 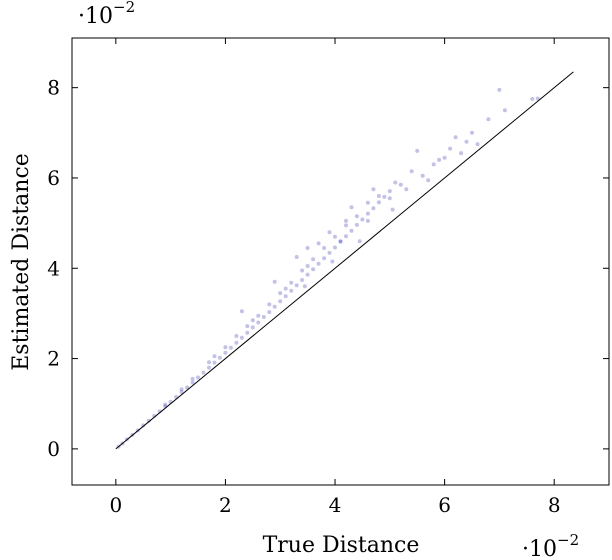 I want to click on x-tick-label: 0, so click(x=115, y=505).